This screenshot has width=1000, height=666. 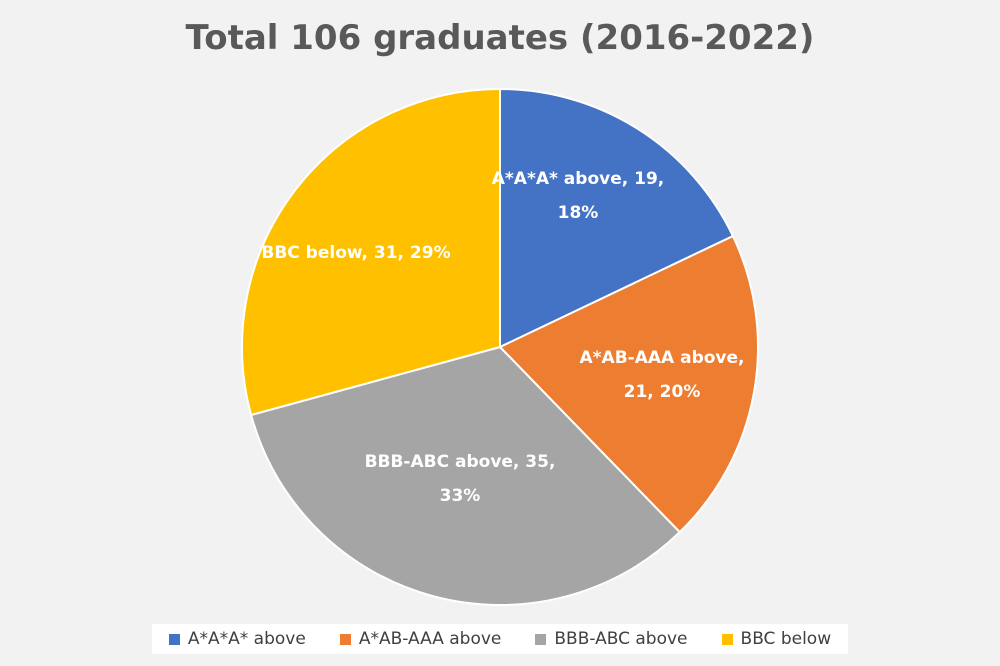 I want to click on legend-label: A*A*A* above, so click(x=246, y=639).